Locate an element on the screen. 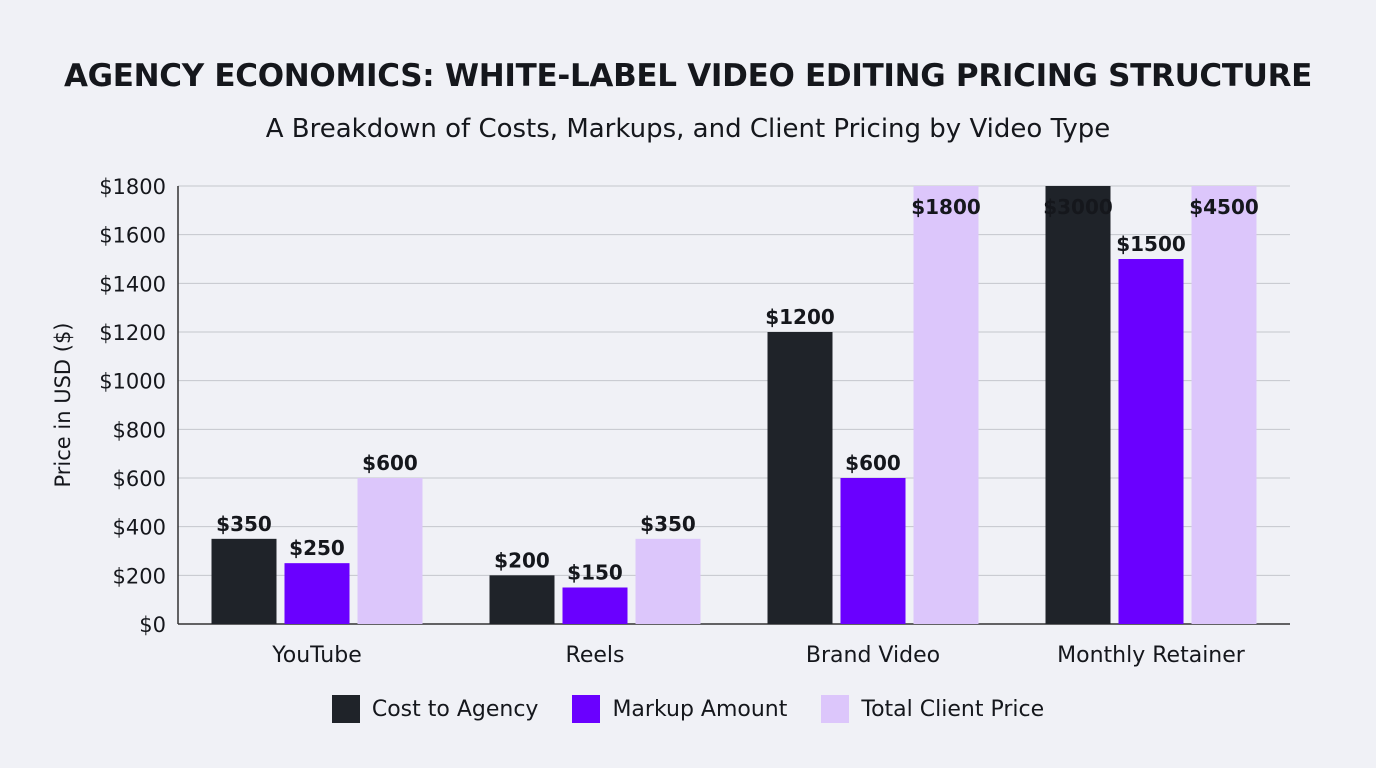  data-label: $1500 is located at coordinates (1151, 244).